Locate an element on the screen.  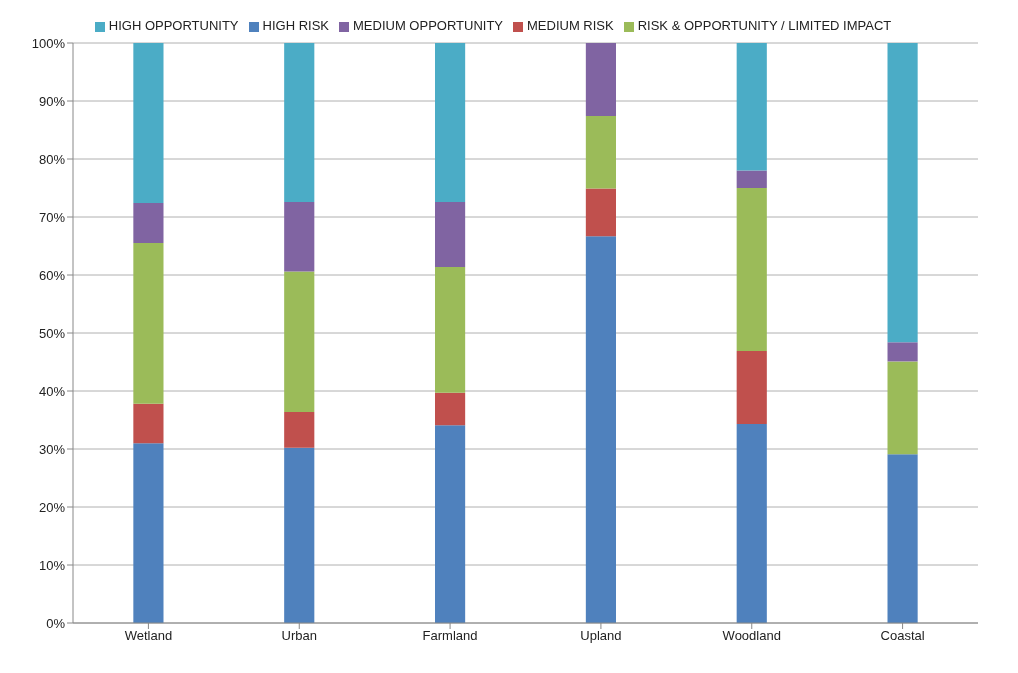
y-tick-label: 20% is located at coordinates (52, 507).